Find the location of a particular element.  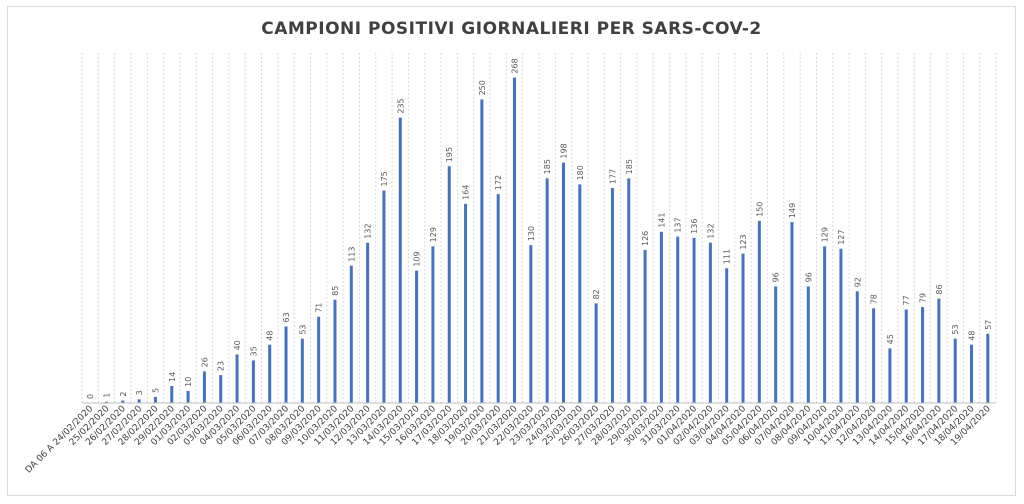

data-label: 268 is located at coordinates (515, 65).